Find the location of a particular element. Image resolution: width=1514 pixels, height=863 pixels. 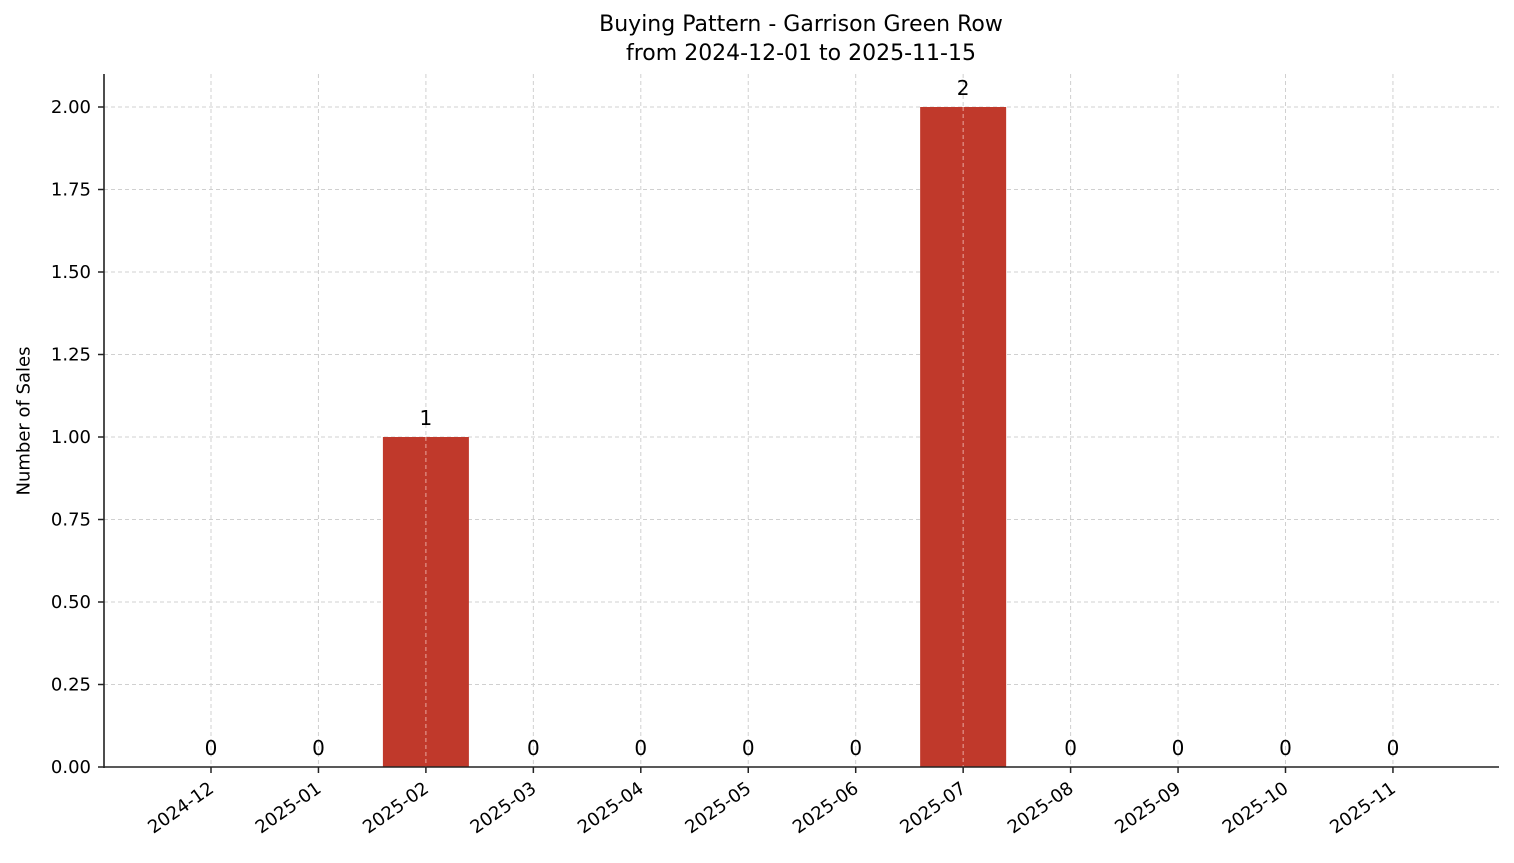

x-tick-label: 2025-04 is located at coordinates (611, 808).